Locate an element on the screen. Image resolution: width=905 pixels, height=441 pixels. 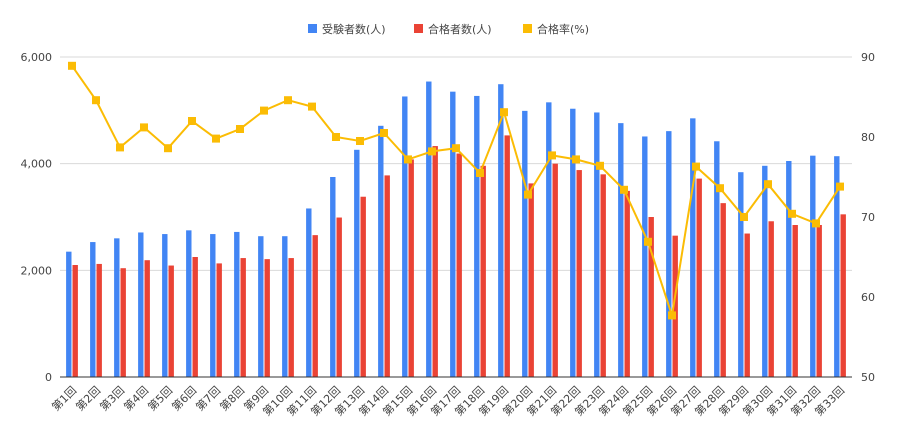
right-tick-label: 60 is located at coordinates (868, 297).